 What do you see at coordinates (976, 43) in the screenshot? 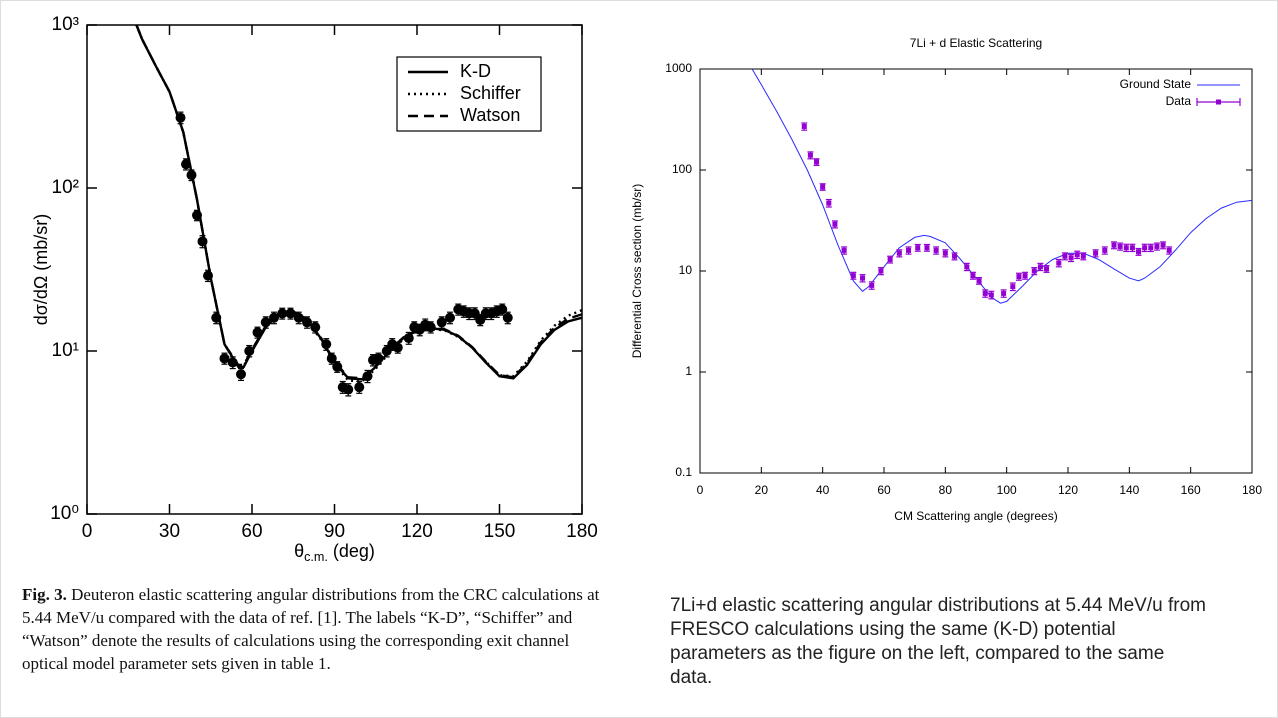
I see `chart-title: 7Li + d Elastic Scattering` at bounding box center [976, 43].